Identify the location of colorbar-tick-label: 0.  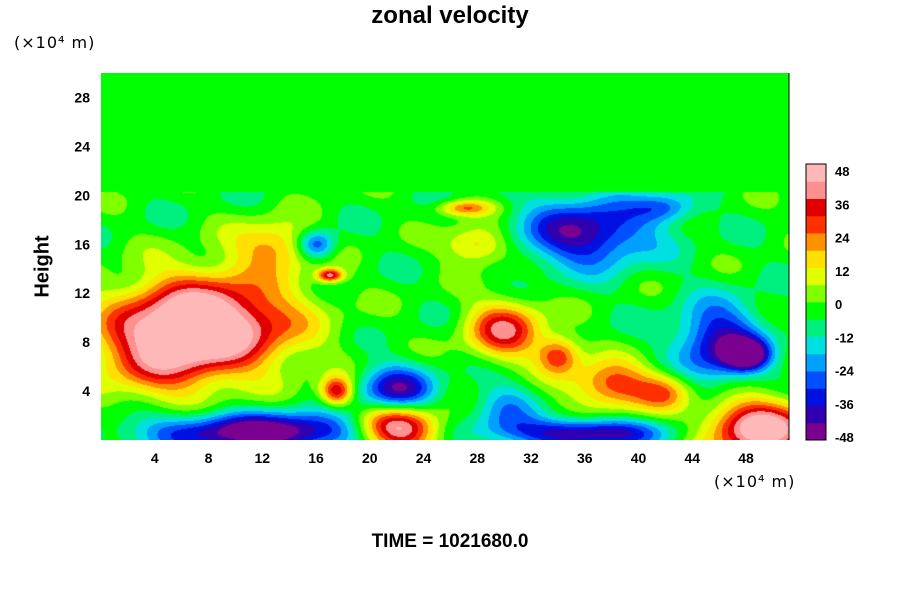
(838, 304).